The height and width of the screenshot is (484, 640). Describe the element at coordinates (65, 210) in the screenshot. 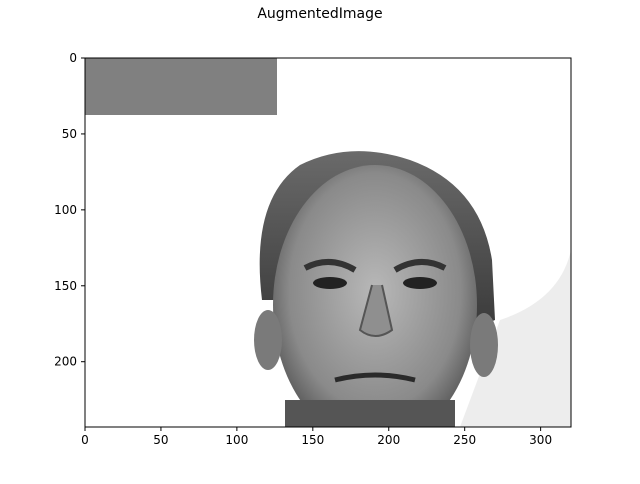

I see `y-tick-label: 100` at that location.